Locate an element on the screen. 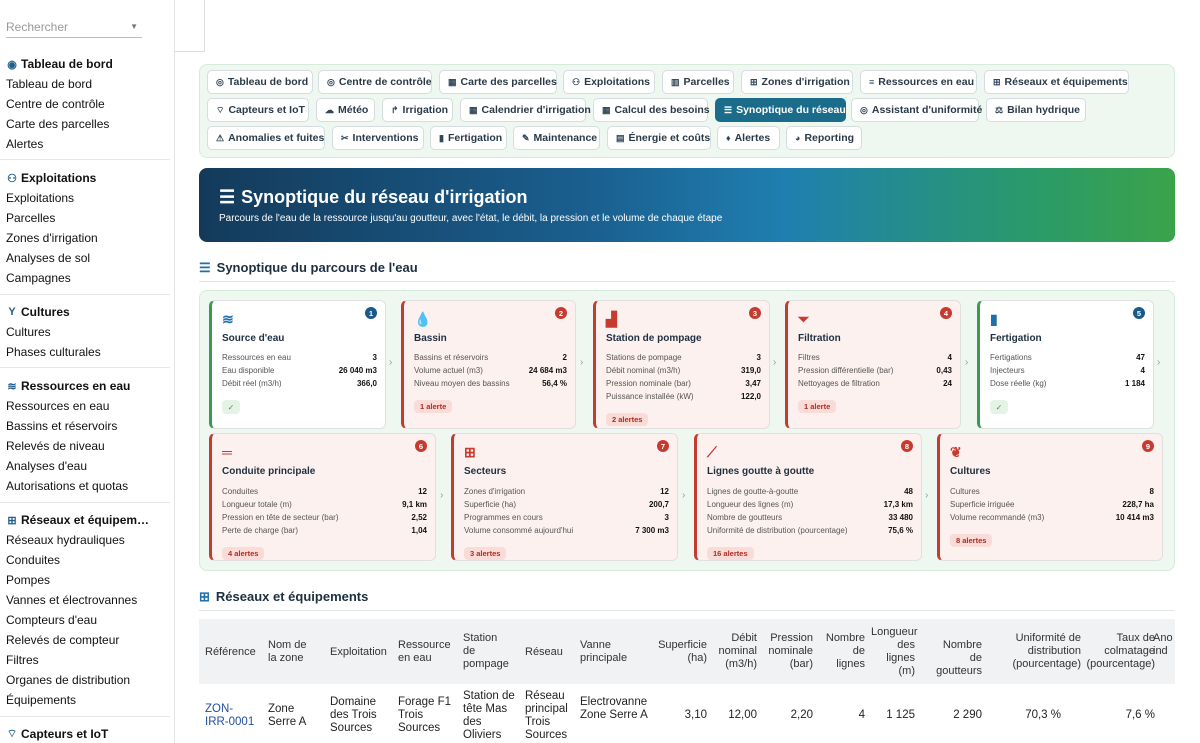 Image resolution: width=1200 pixels, height=743 pixels. tab-balance: ⚖ Bilan hydrique is located at coordinates (1036, 110).